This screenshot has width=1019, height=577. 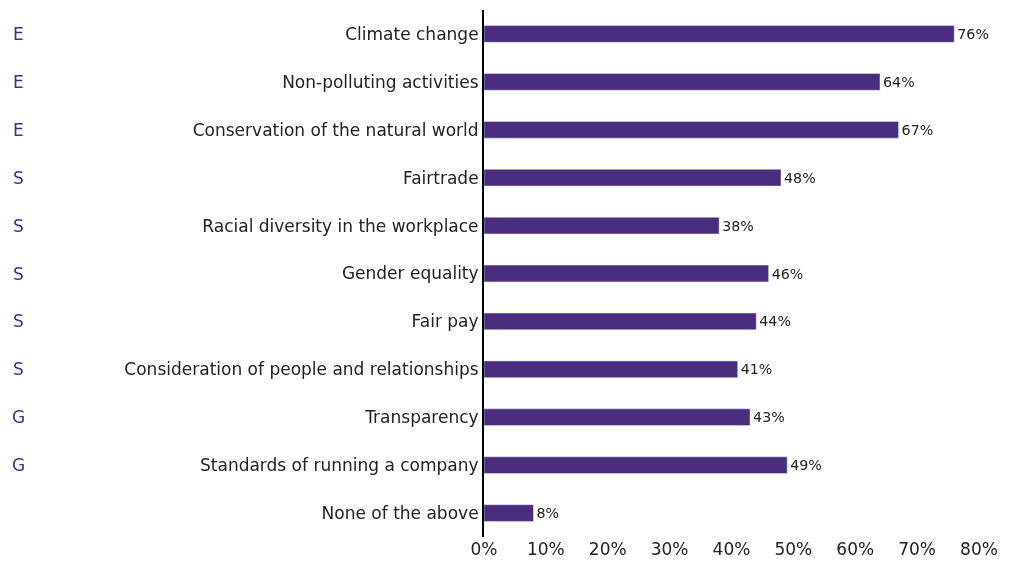 What do you see at coordinates (973, 33) in the screenshot?
I see `data-label: 76%` at bounding box center [973, 33].